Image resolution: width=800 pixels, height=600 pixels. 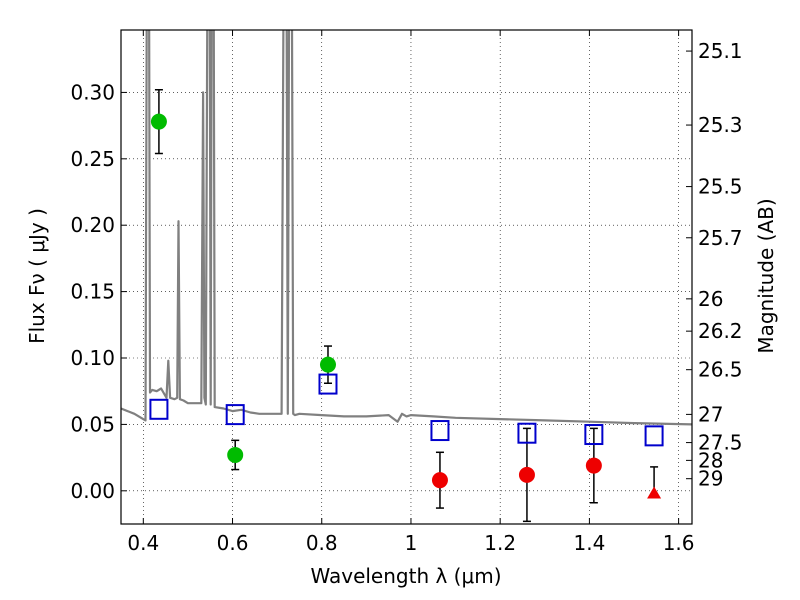 What do you see at coordinates (710, 479) in the screenshot?
I see `mag-tick-label: 29` at bounding box center [710, 479].